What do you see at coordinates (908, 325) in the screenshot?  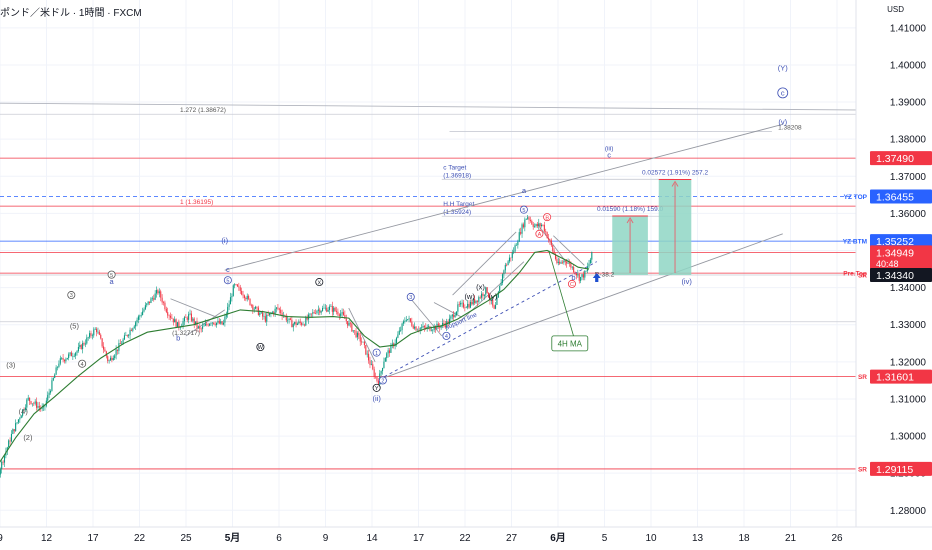 I see `price-tick-label: 1.33000` at bounding box center [908, 325].